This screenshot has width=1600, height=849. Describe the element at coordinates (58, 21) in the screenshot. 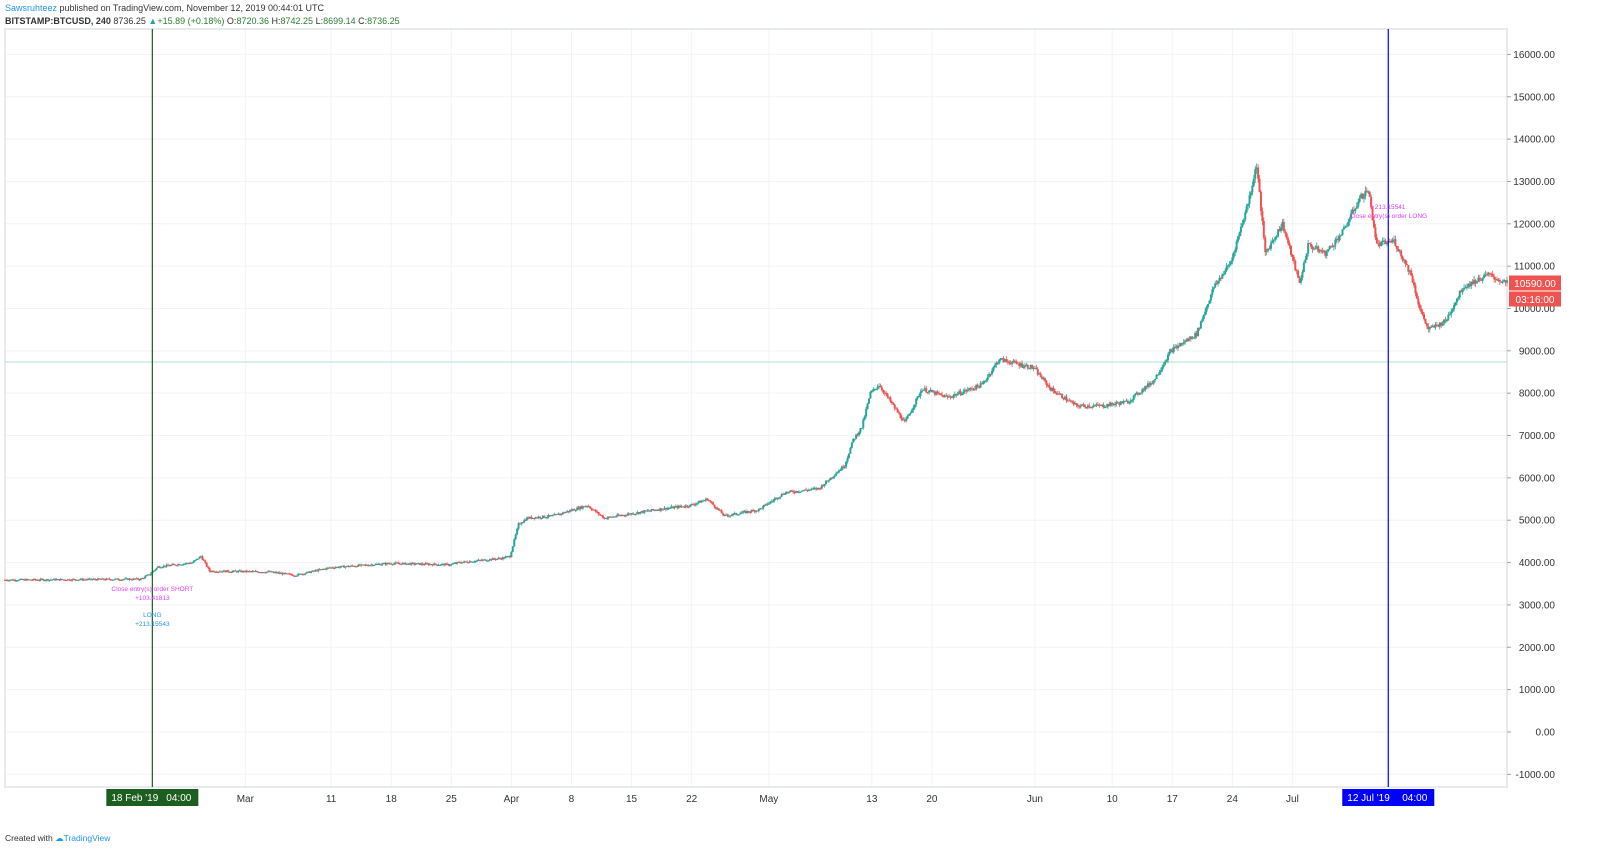

I see `symbol-label: BITSTAMP:BTCUSD, 240` at that location.